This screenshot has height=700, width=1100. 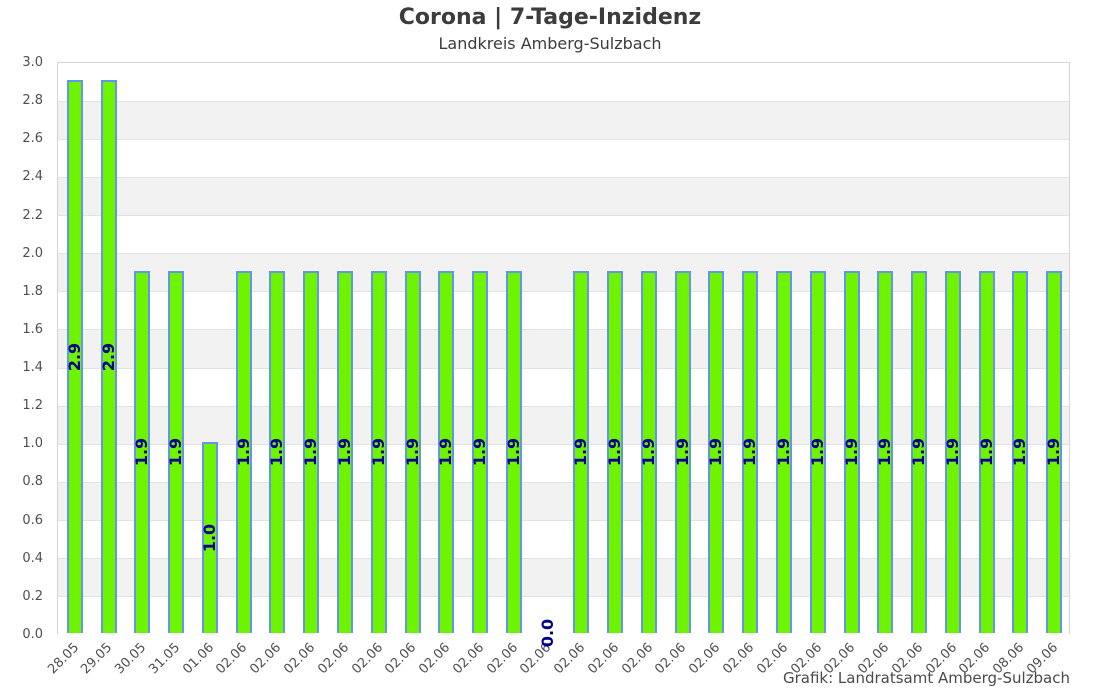 What do you see at coordinates (547, 633) in the screenshot?
I see `bar-value-label: 0.0` at bounding box center [547, 633].